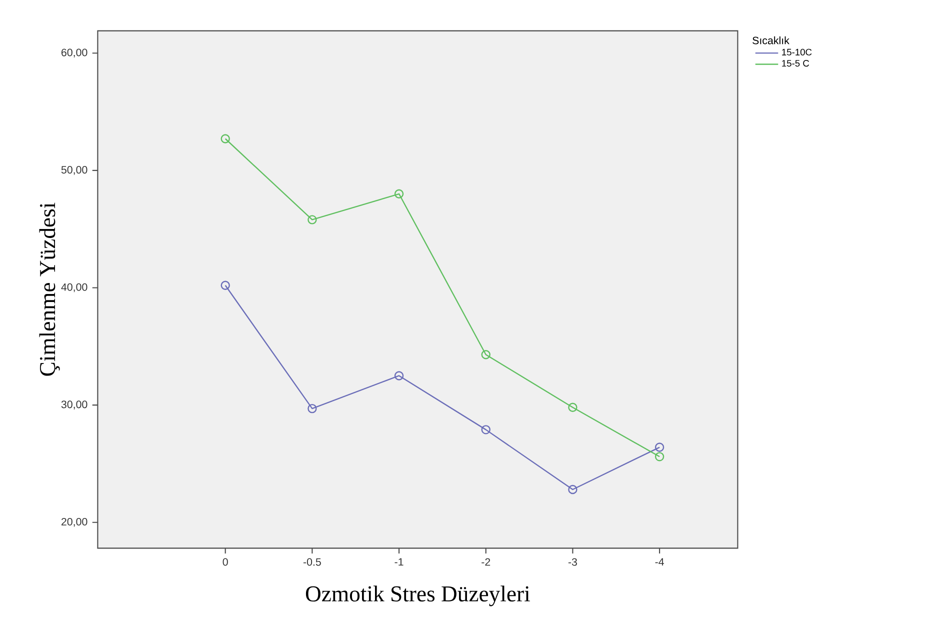  What do you see at coordinates (797, 52) in the screenshot?
I see `legend-label: 15-10C` at bounding box center [797, 52].